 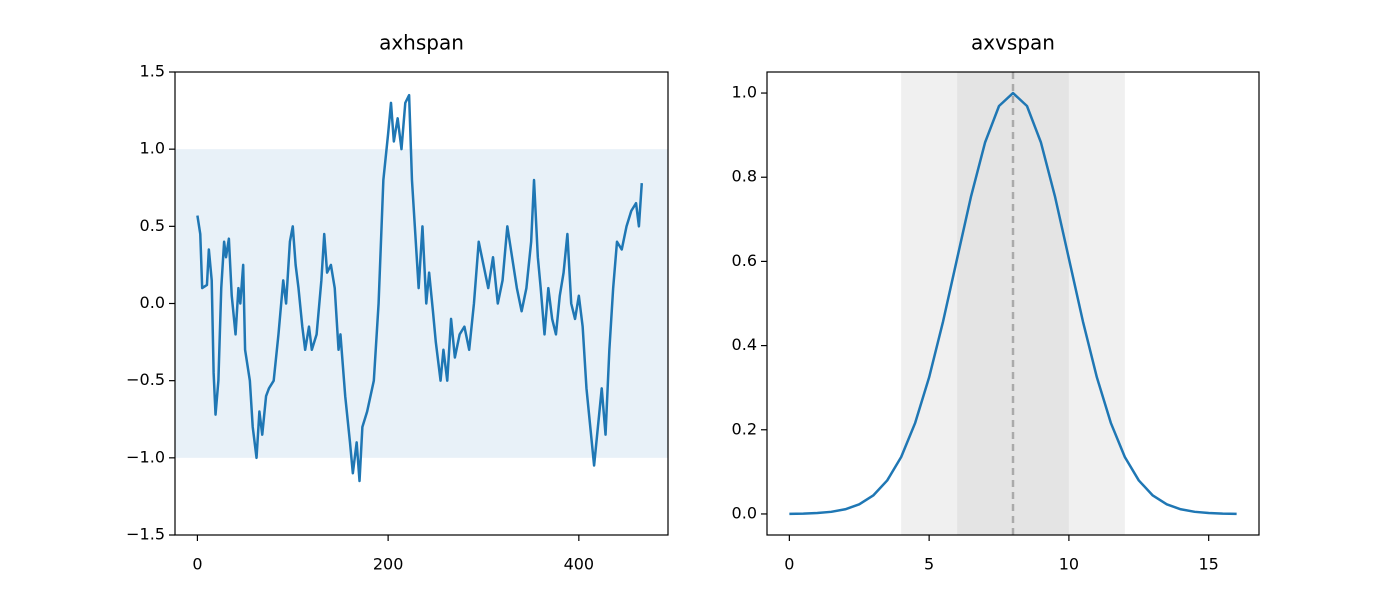 What do you see at coordinates (744, 344) in the screenshot?
I see `y-tick-label: 0.4` at bounding box center [744, 344].